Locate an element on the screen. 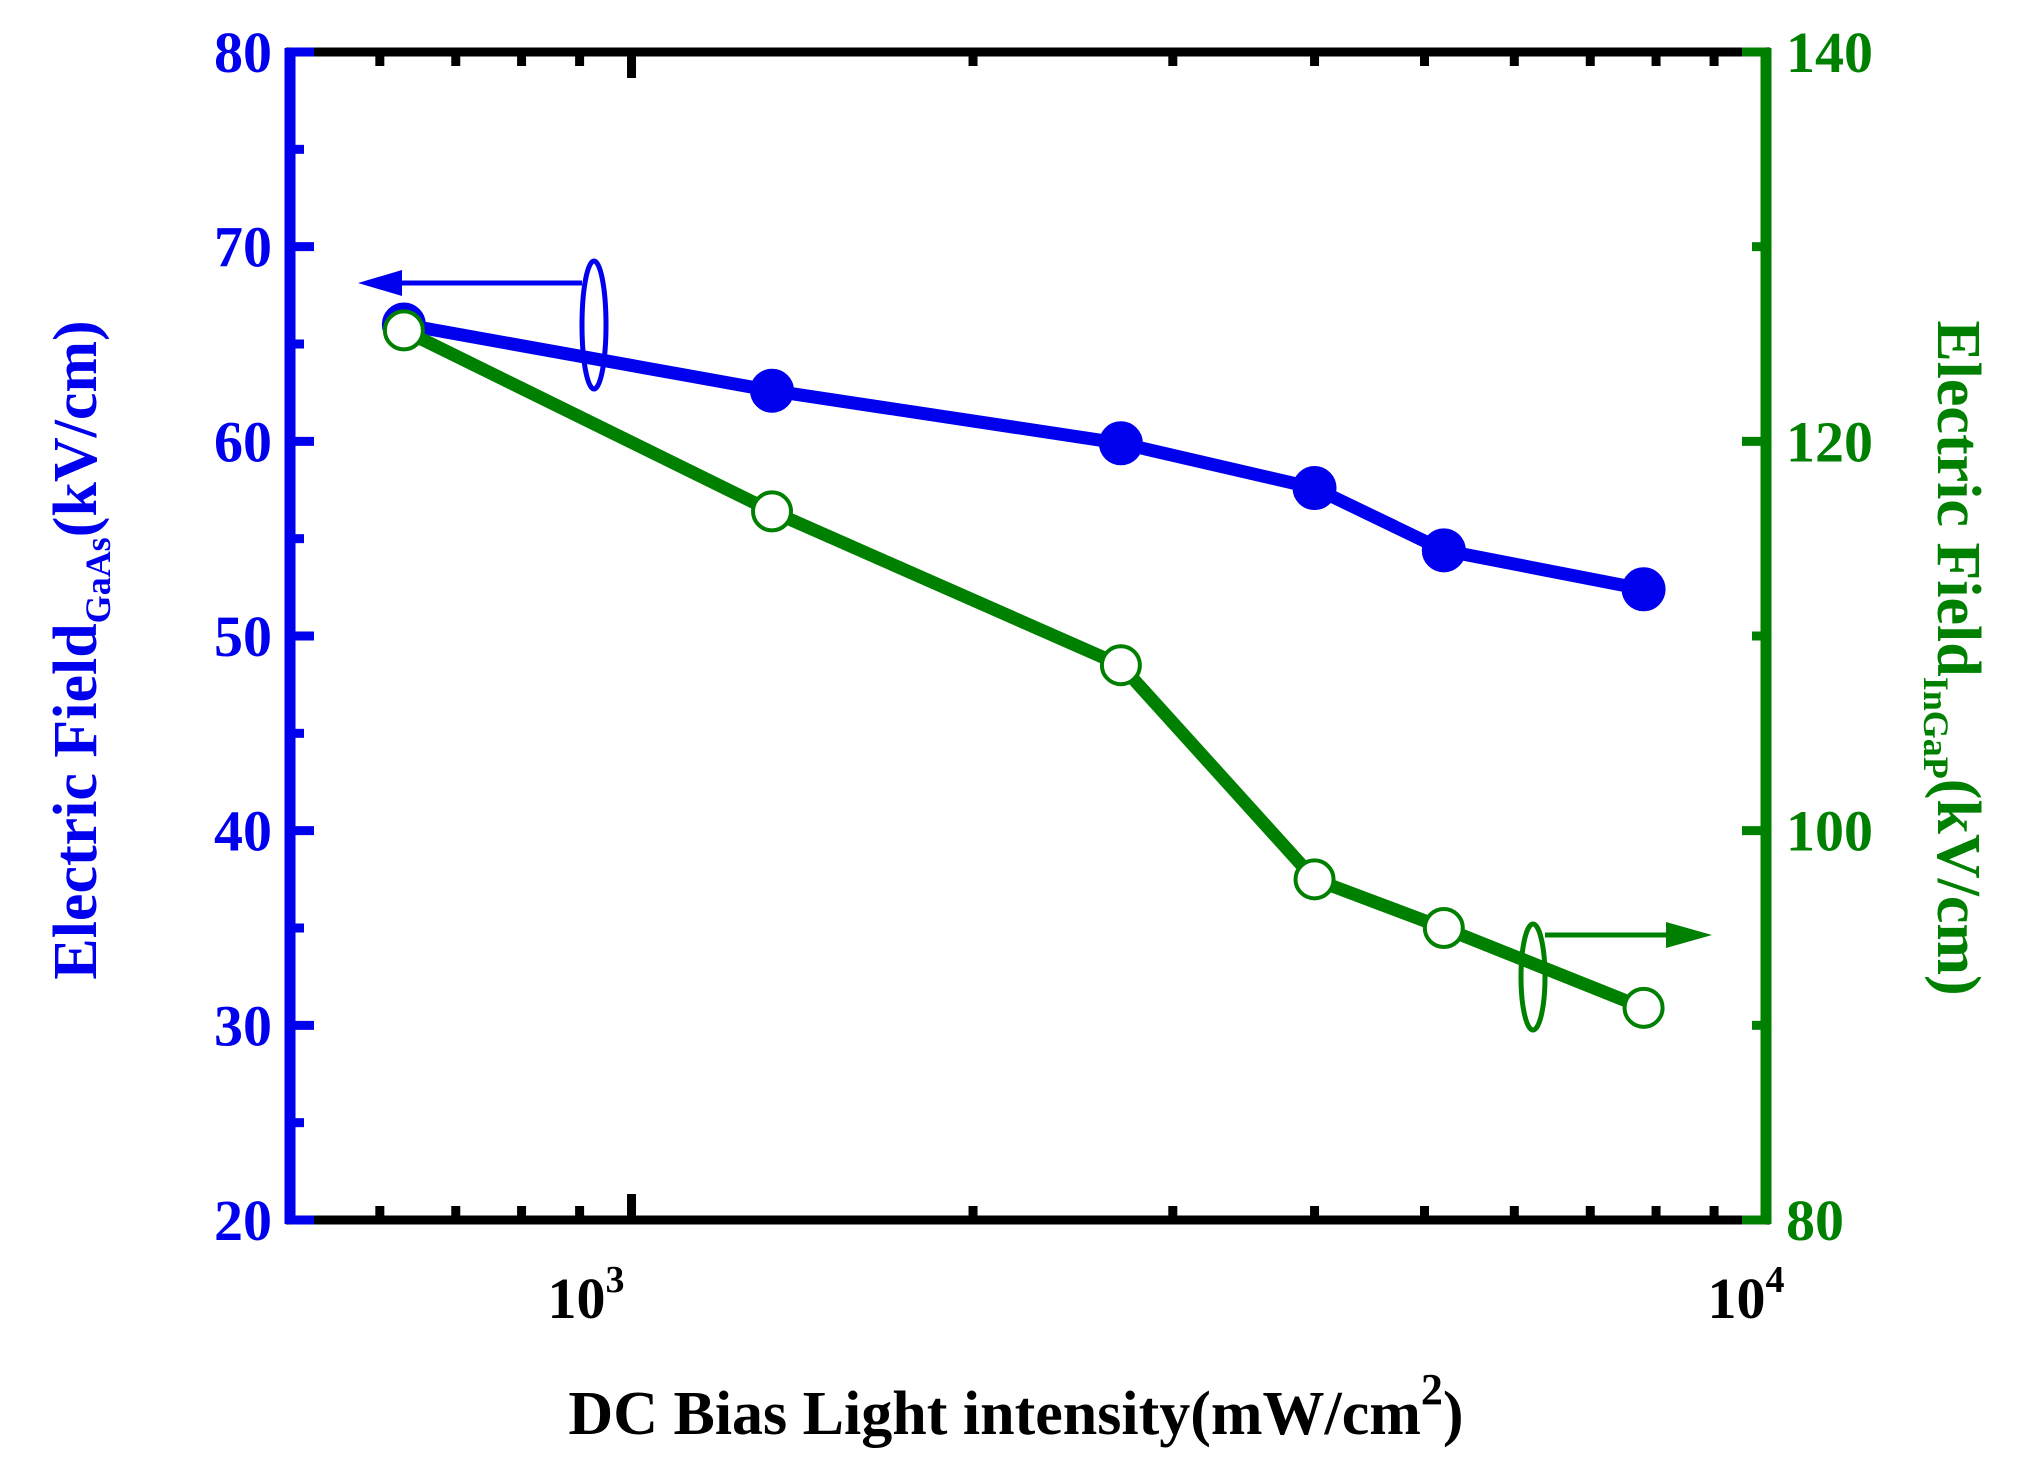  ingap-axis-pointer is located at coordinates (1615, 977).